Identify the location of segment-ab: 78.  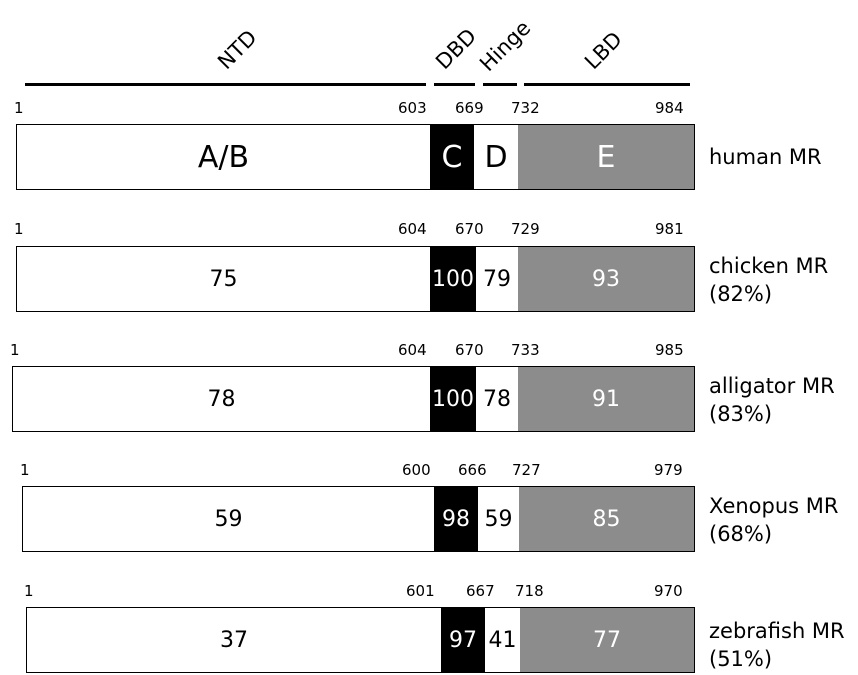
(221, 399).